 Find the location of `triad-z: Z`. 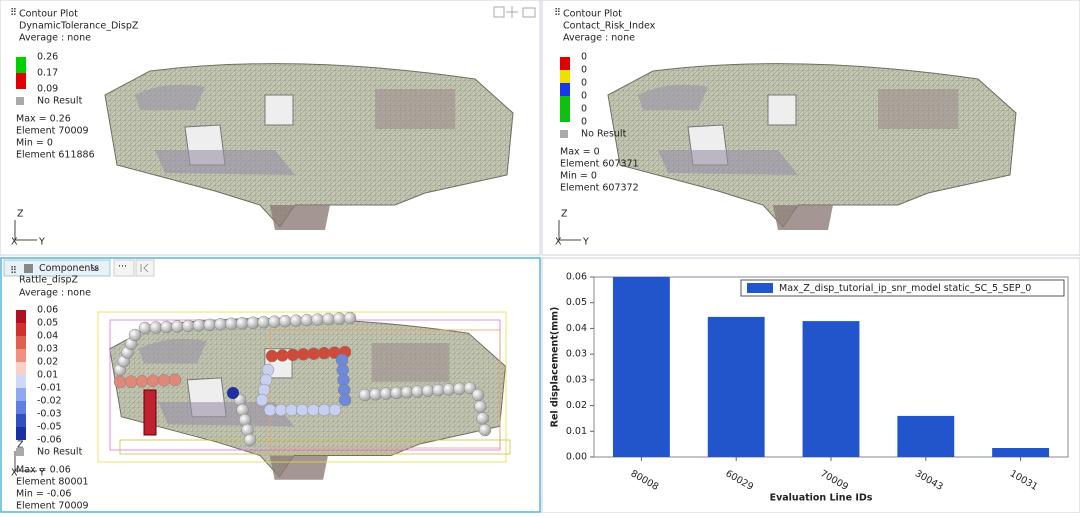

triad-z: Z is located at coordinates (20, 214).